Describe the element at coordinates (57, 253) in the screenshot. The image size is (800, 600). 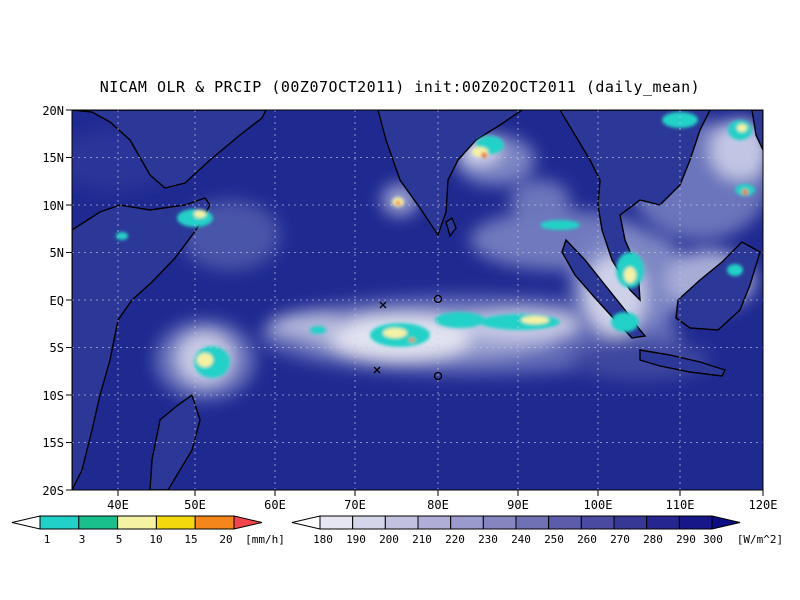
I see `lat-label: 5N` at that location.